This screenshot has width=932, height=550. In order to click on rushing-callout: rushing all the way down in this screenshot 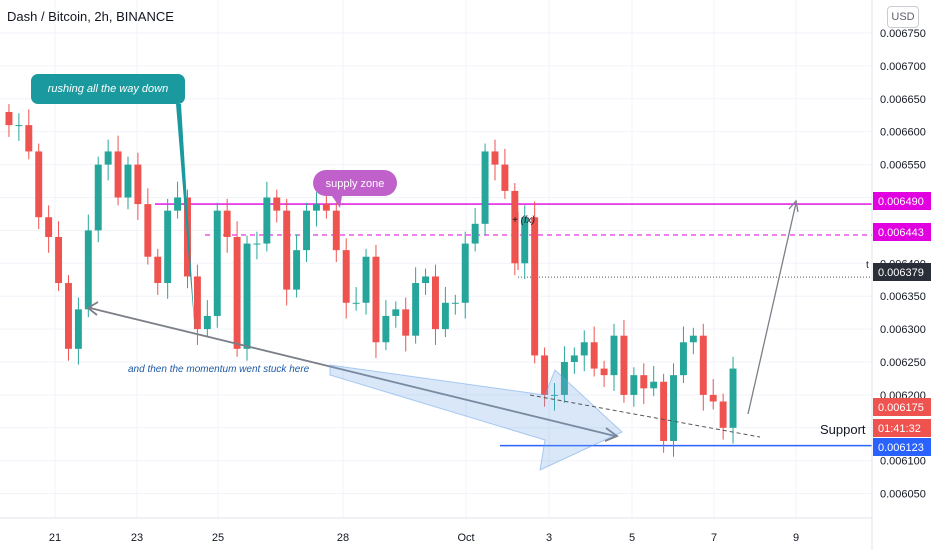, I will do `click(113, 203)`.